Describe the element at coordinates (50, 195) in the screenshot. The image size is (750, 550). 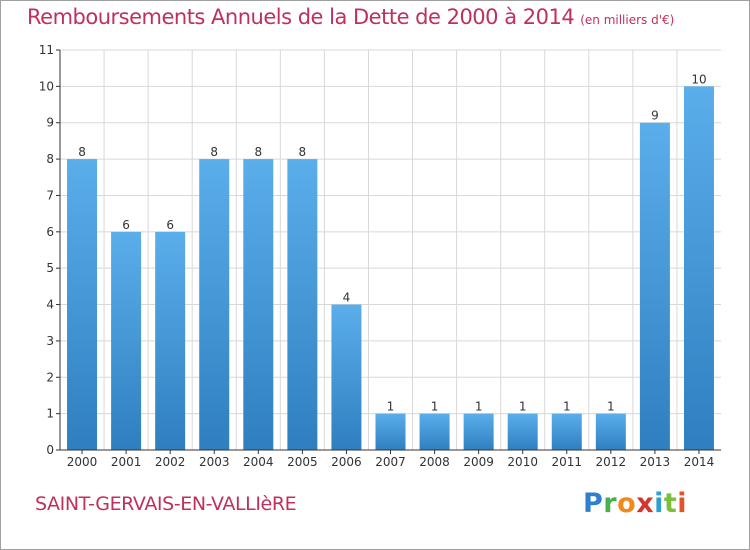
I see `y-tick-label: 7` at that location.